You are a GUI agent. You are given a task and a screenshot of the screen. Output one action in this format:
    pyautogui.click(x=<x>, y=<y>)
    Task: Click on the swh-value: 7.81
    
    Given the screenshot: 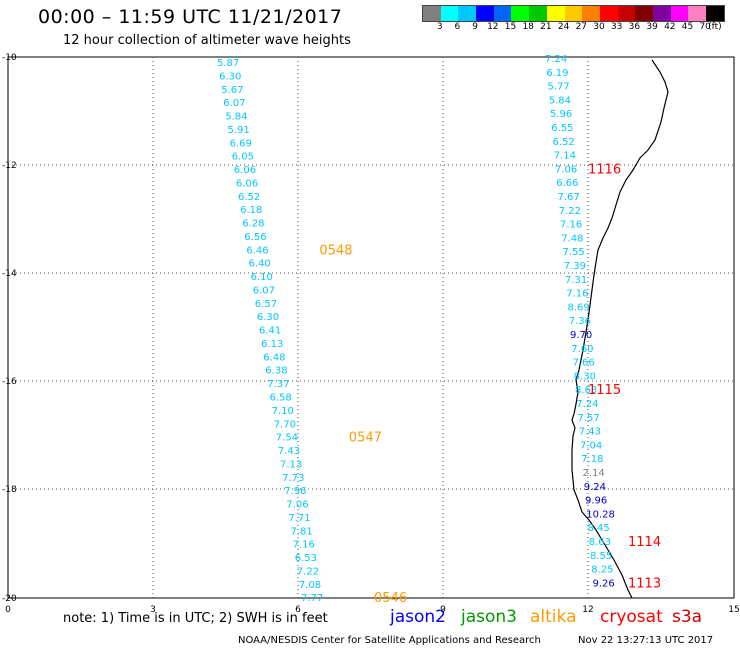 What is the action you would take?
    pyautogui.click(x=302, y=531)
    